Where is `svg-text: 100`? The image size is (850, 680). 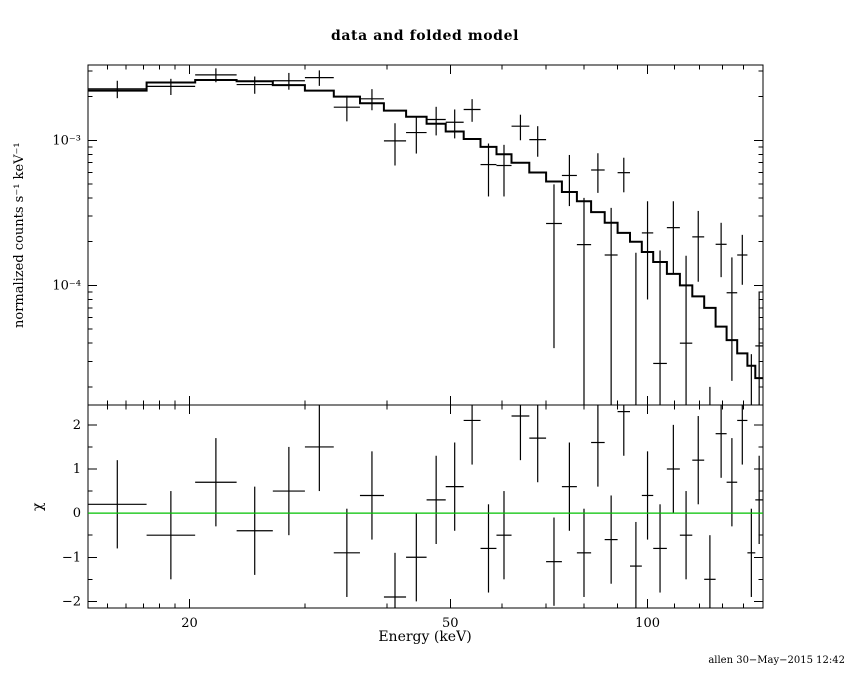 svg-text: 100 is located at coordinates (647, 623).